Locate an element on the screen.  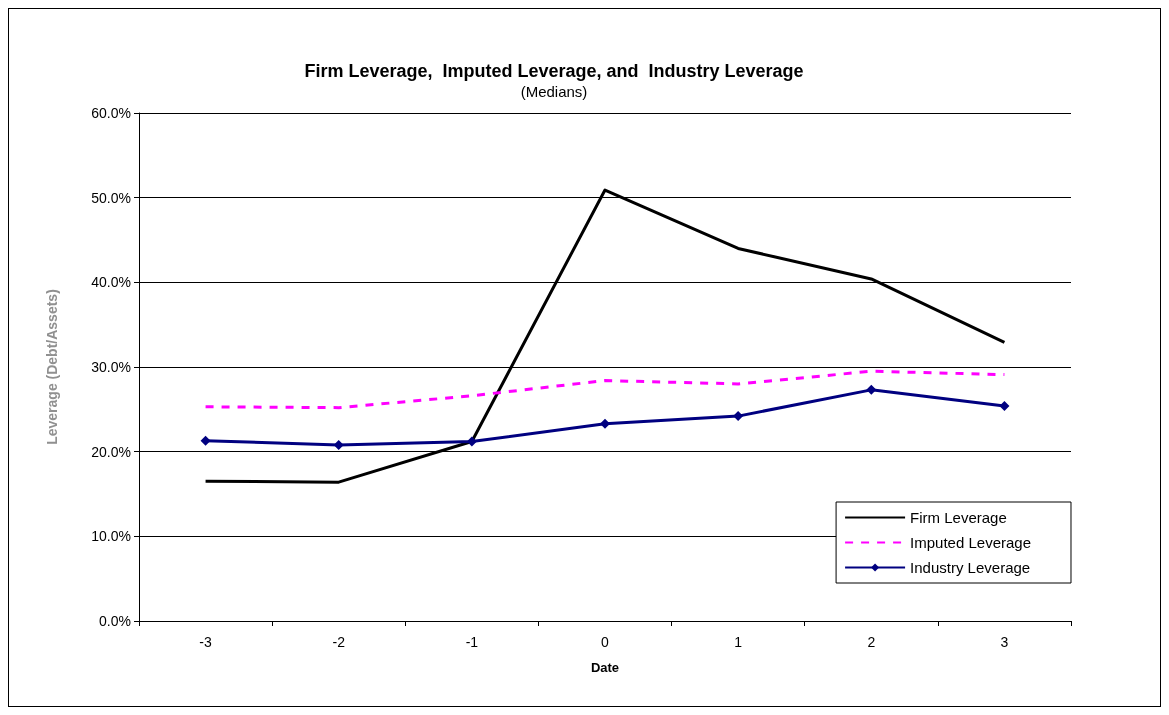
y-tick-label: 50.0% is located at coordinates (111, 197).